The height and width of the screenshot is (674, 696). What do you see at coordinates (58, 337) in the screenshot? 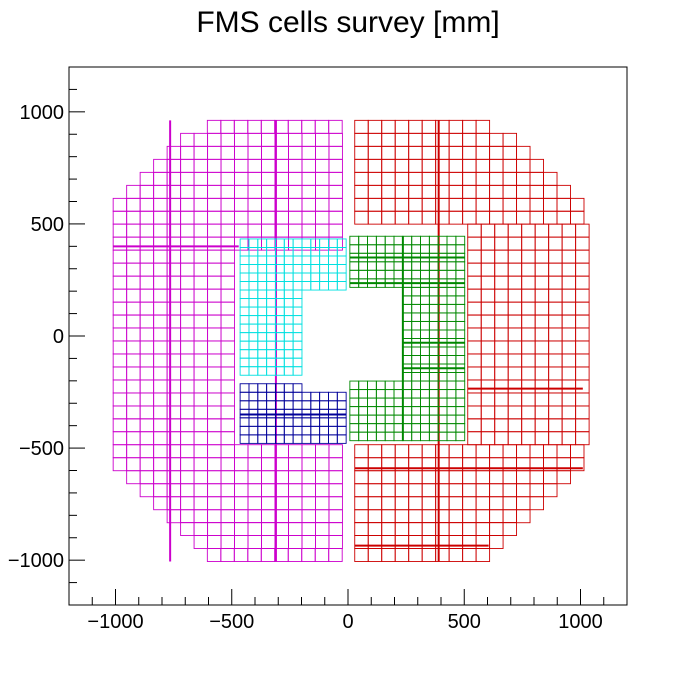
I see `y-tick-label: 0` at bounding box center [58, 337].